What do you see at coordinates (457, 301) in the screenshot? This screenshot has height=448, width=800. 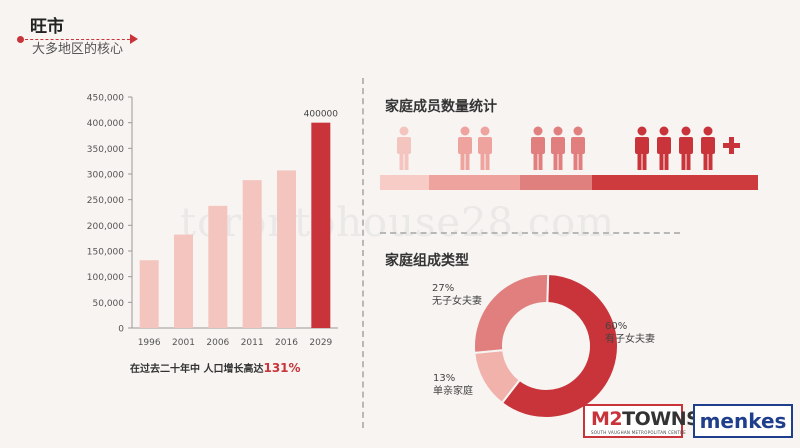 I see `donut-text-no-children: 无子女夫妻` at bounding box center [457, 301].